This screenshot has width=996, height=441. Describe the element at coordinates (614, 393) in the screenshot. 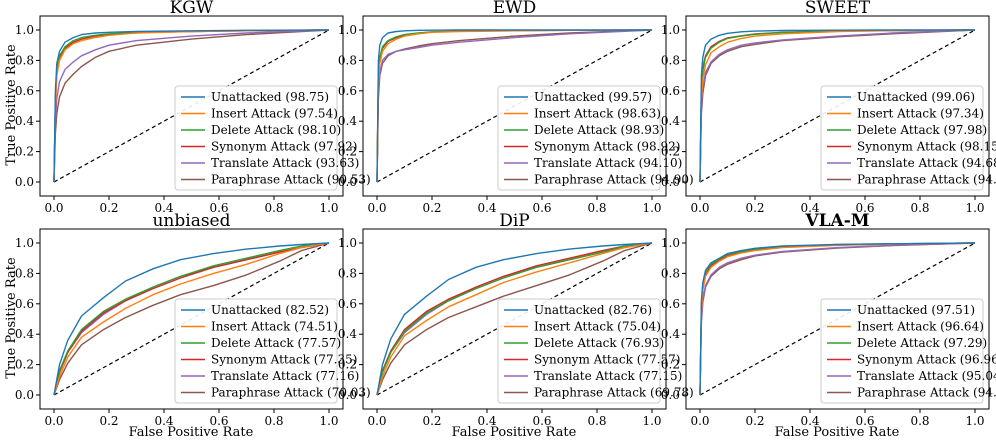

I see `legend-entry: Paraphrase Attack (69.78)` at that location.